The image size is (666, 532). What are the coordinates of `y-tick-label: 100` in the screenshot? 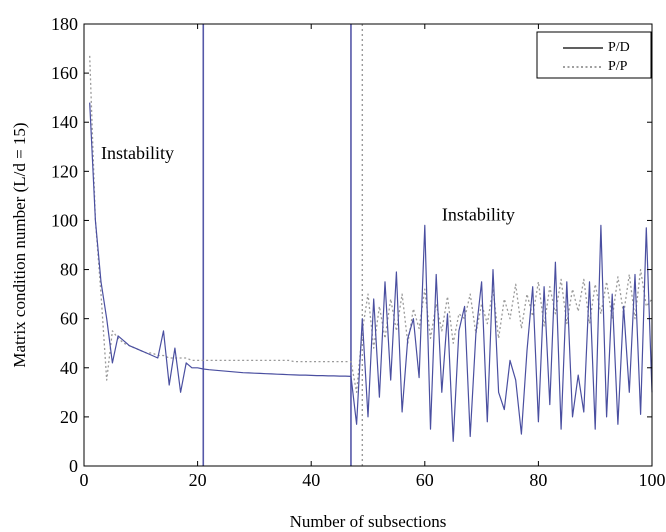 It's located at (64, 220).